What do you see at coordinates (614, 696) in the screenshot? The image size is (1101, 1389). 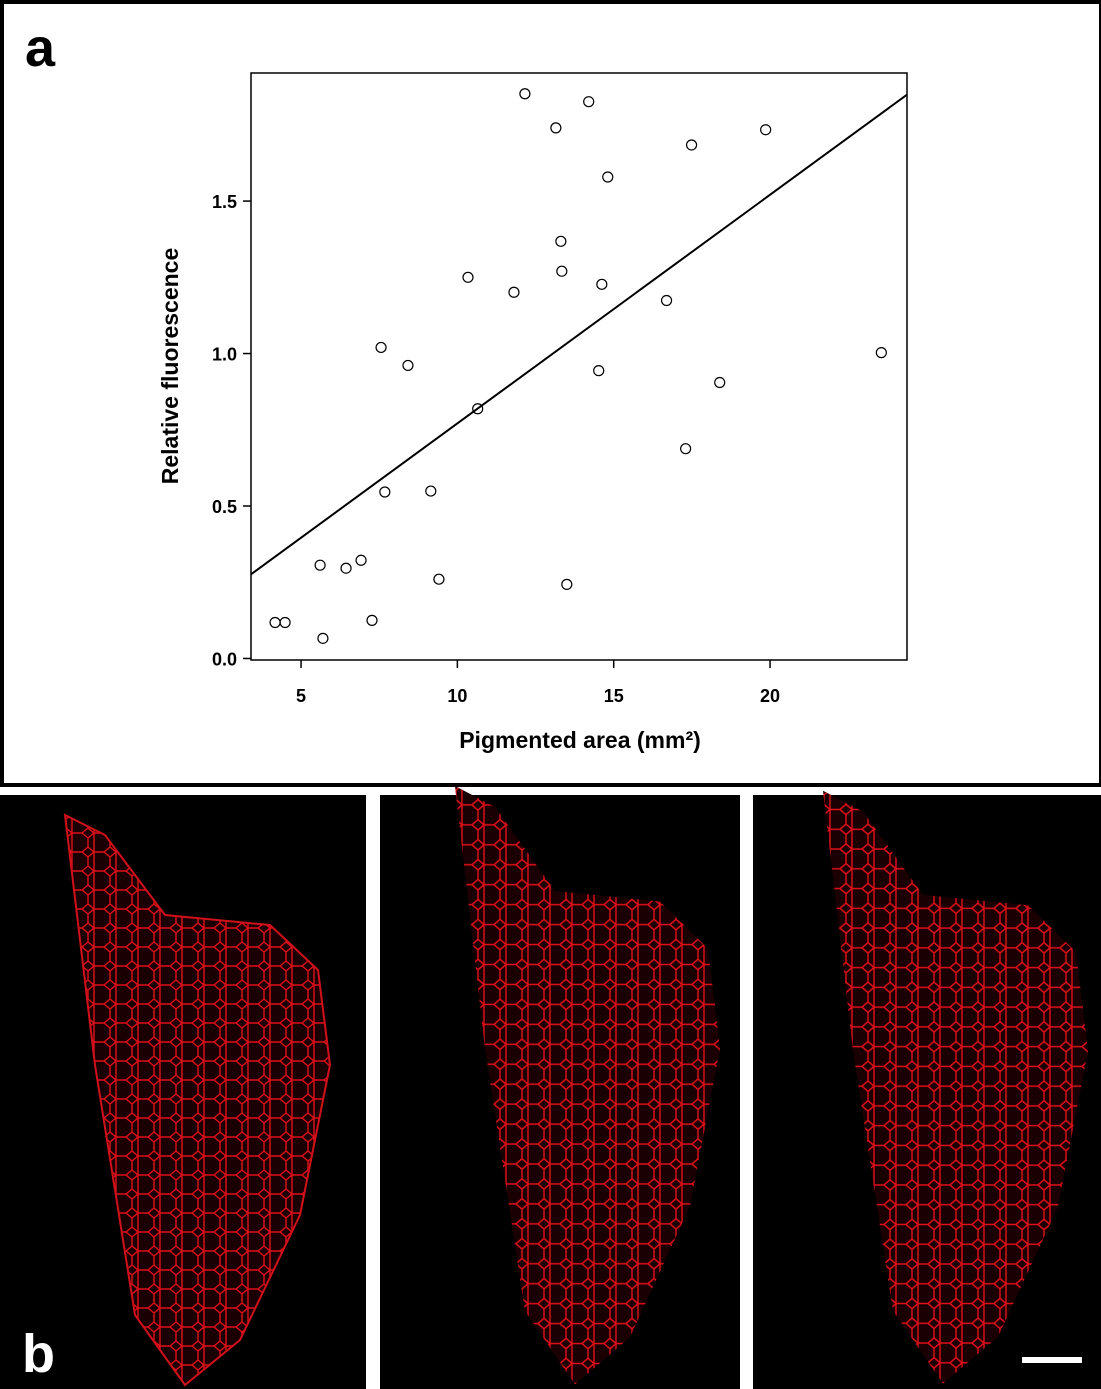 I see `x-tick-label: 15` at bounding box center [614, 696].